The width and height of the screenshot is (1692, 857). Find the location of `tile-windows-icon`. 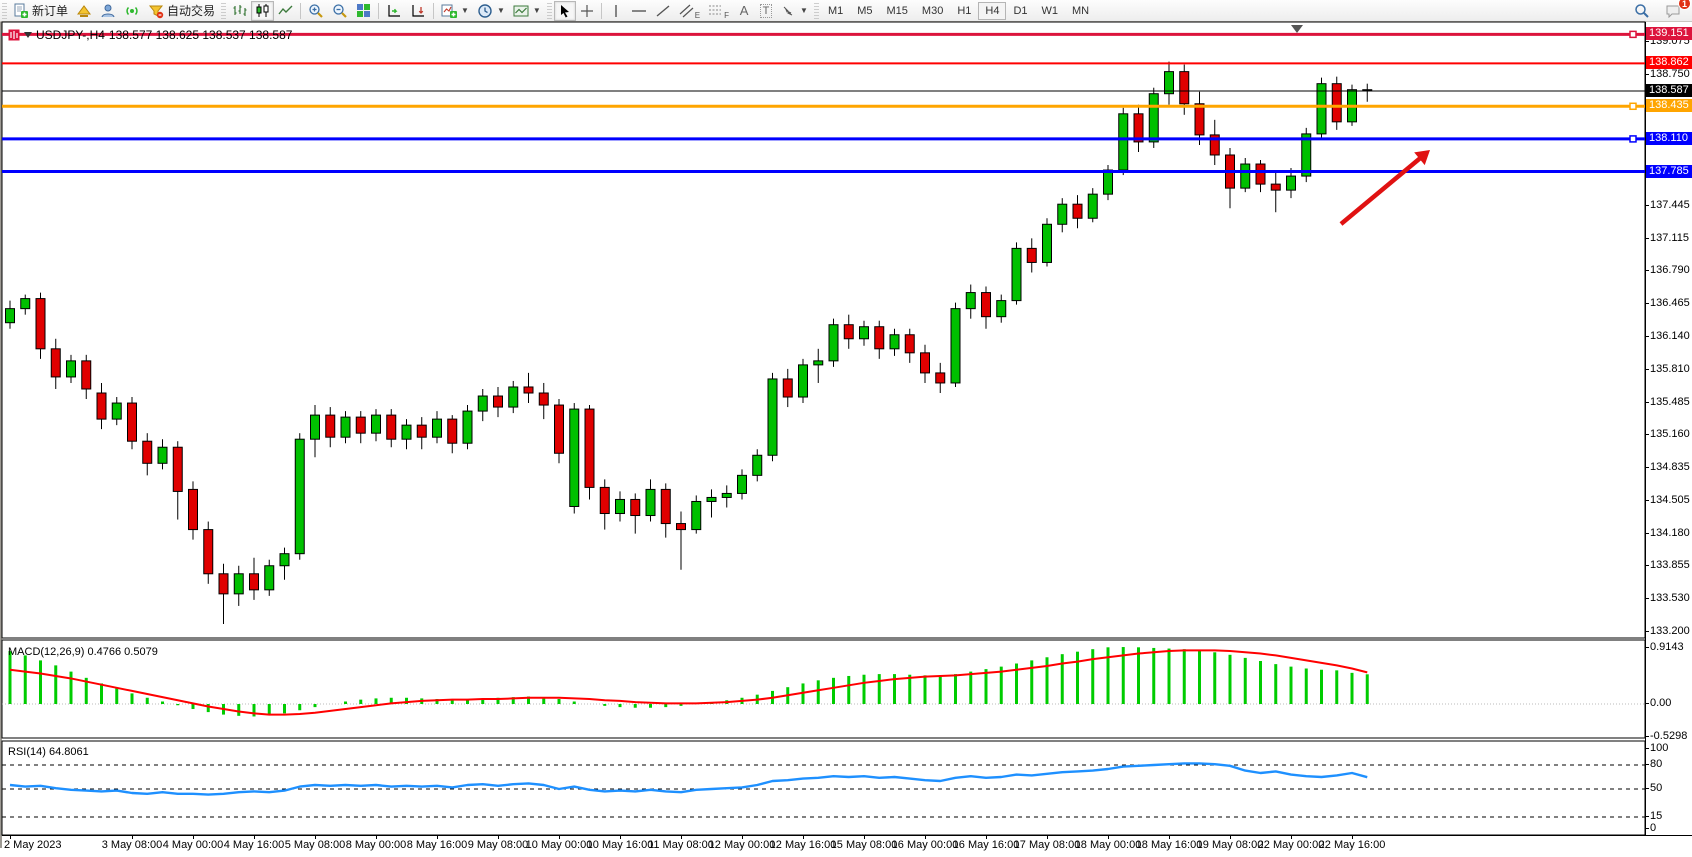

tile-windows-icon is located at coordinates (364, 10).